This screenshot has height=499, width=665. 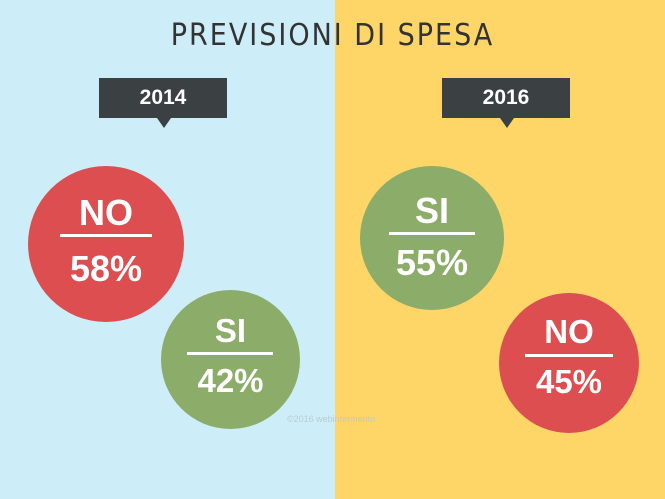 What do you see at coordinates (432, 238) in the screenshot?
I see `bubble-2016-si: SI 55%` at bounding box center [432, 238].